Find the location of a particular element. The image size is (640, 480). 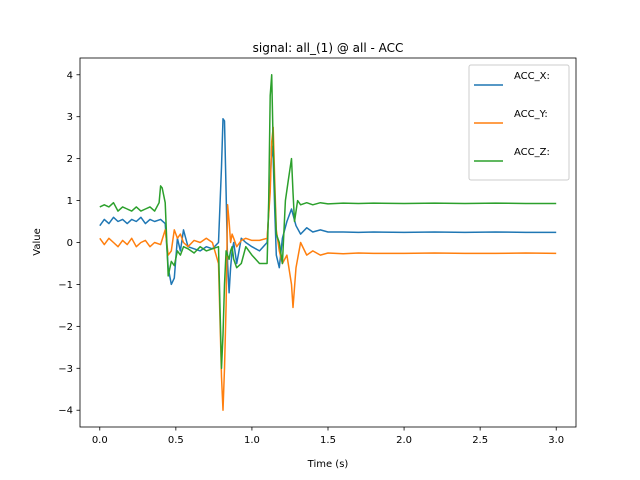

y-axis: −4 −3 −2 −1 0 1 2 3 4 is located at coordinates (69, 243).